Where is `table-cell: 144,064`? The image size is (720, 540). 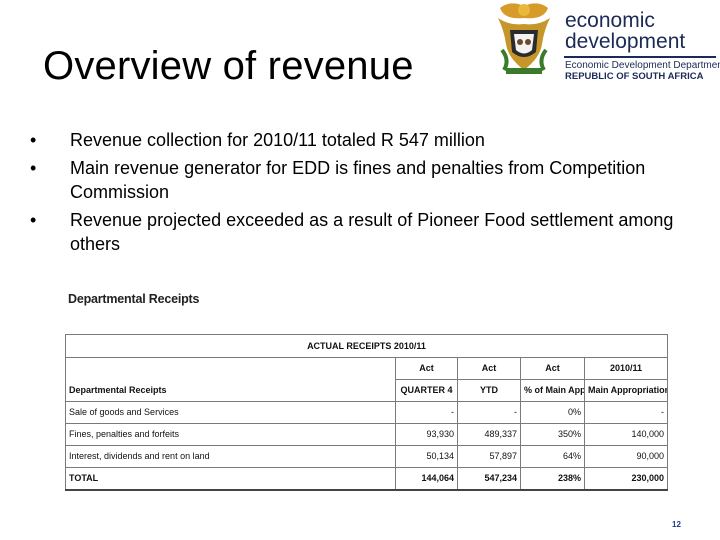 table-cell: 144,064 is located at coordinates (426, 479).